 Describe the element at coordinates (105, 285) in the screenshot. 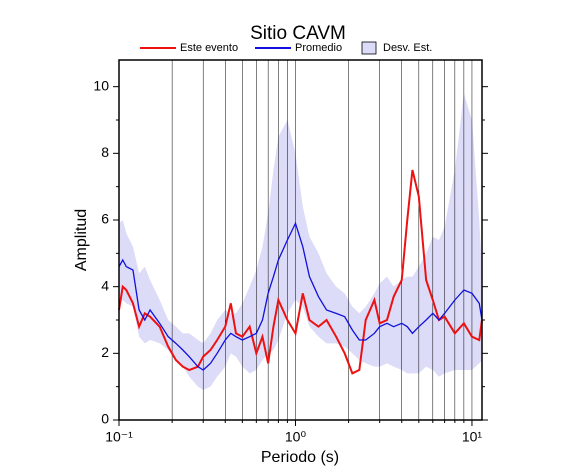

I see `y-tick-label: 4` at that location.